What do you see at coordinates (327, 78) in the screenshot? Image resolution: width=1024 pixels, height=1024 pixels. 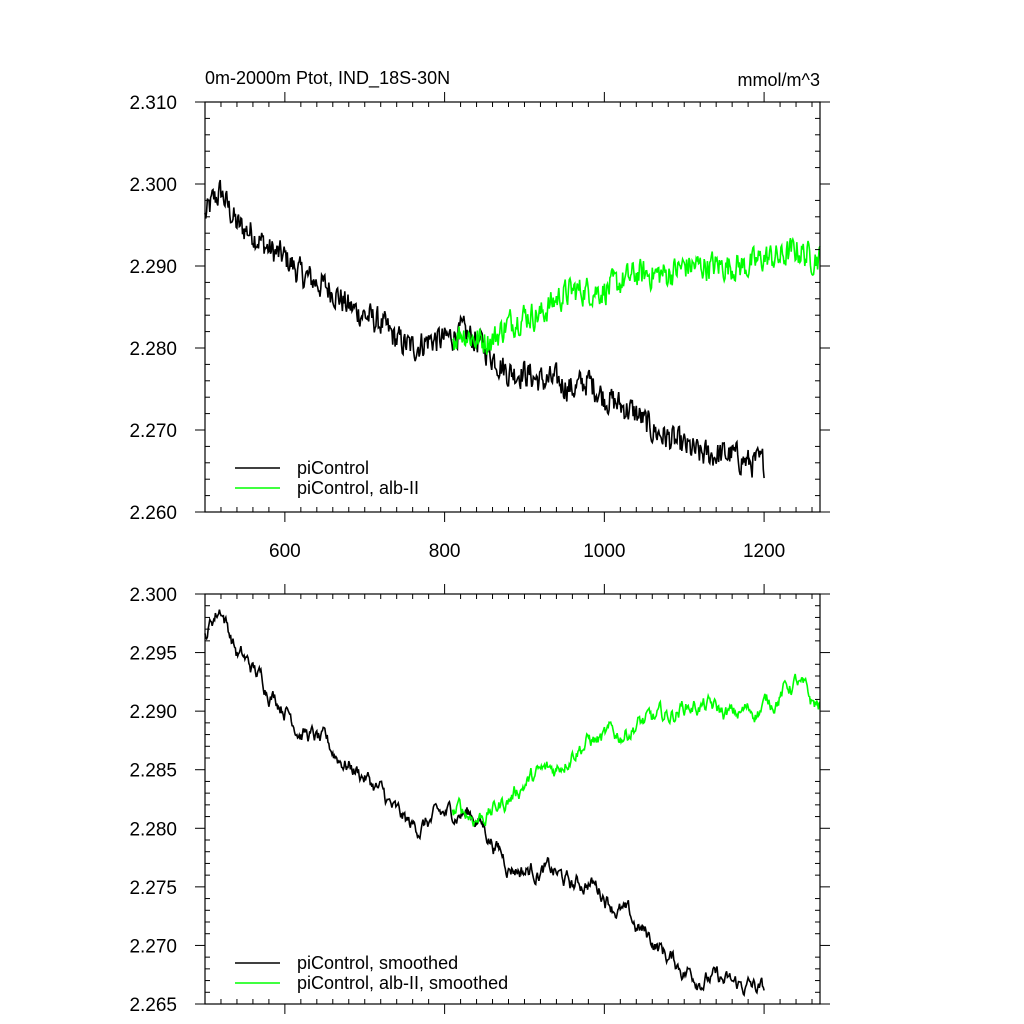 I see `chart-title: 0m-2000m Ptot, IND_18S-30N` at bounding box center [327, 78].